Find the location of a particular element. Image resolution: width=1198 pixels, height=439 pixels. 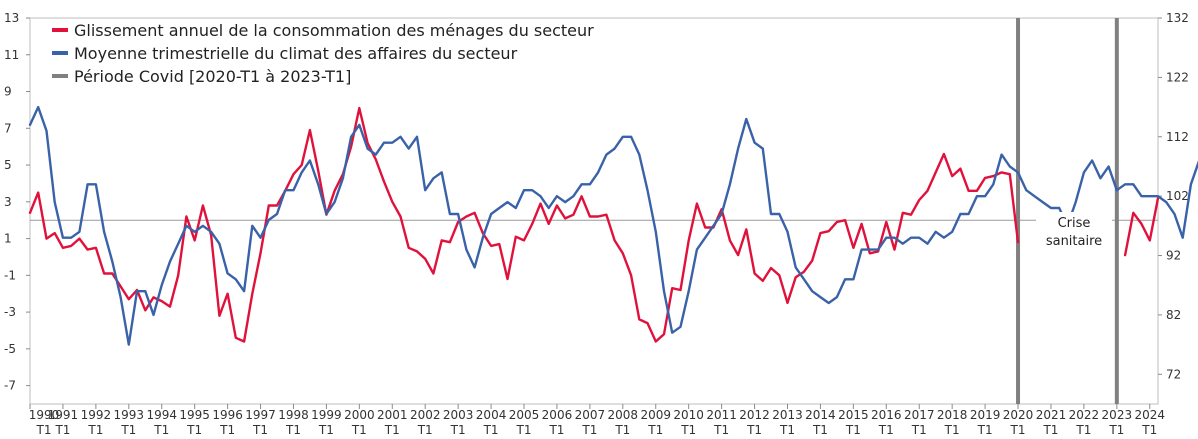

x-tick-year-label: 2009 is located at coordinates (655, 415).